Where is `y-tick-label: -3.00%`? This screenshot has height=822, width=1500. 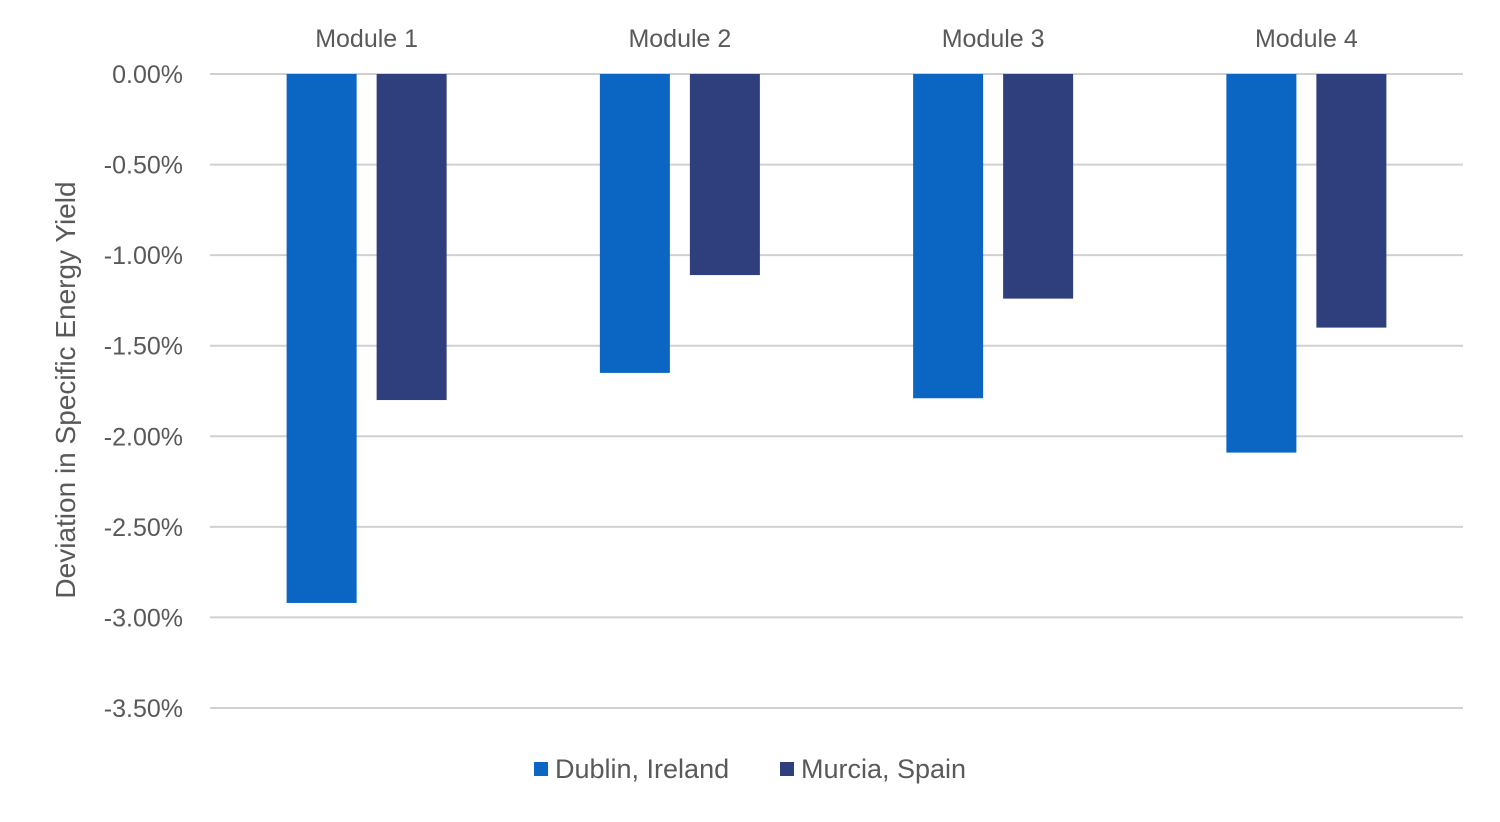 y-tick-label: -3.00% is located at coordinates (143, 618).